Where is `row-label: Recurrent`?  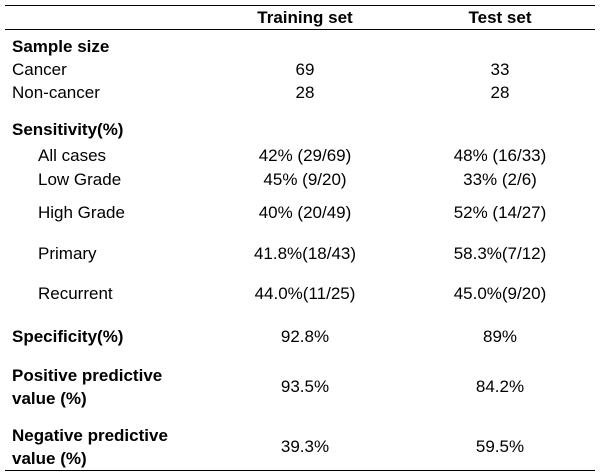
row-label: Recurrent is located at coordinates (75, 293).